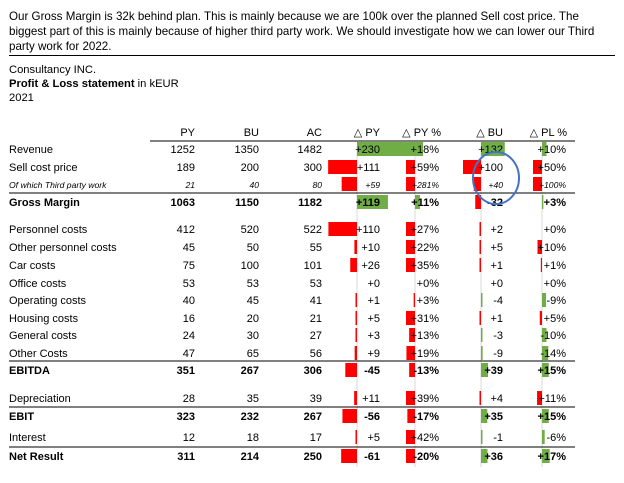 This screenshot has height=483, width=624. Describe the element at coordinates (552, 168) in the screenshot. I see `delta-pl-pct-label: +50%` at that location.